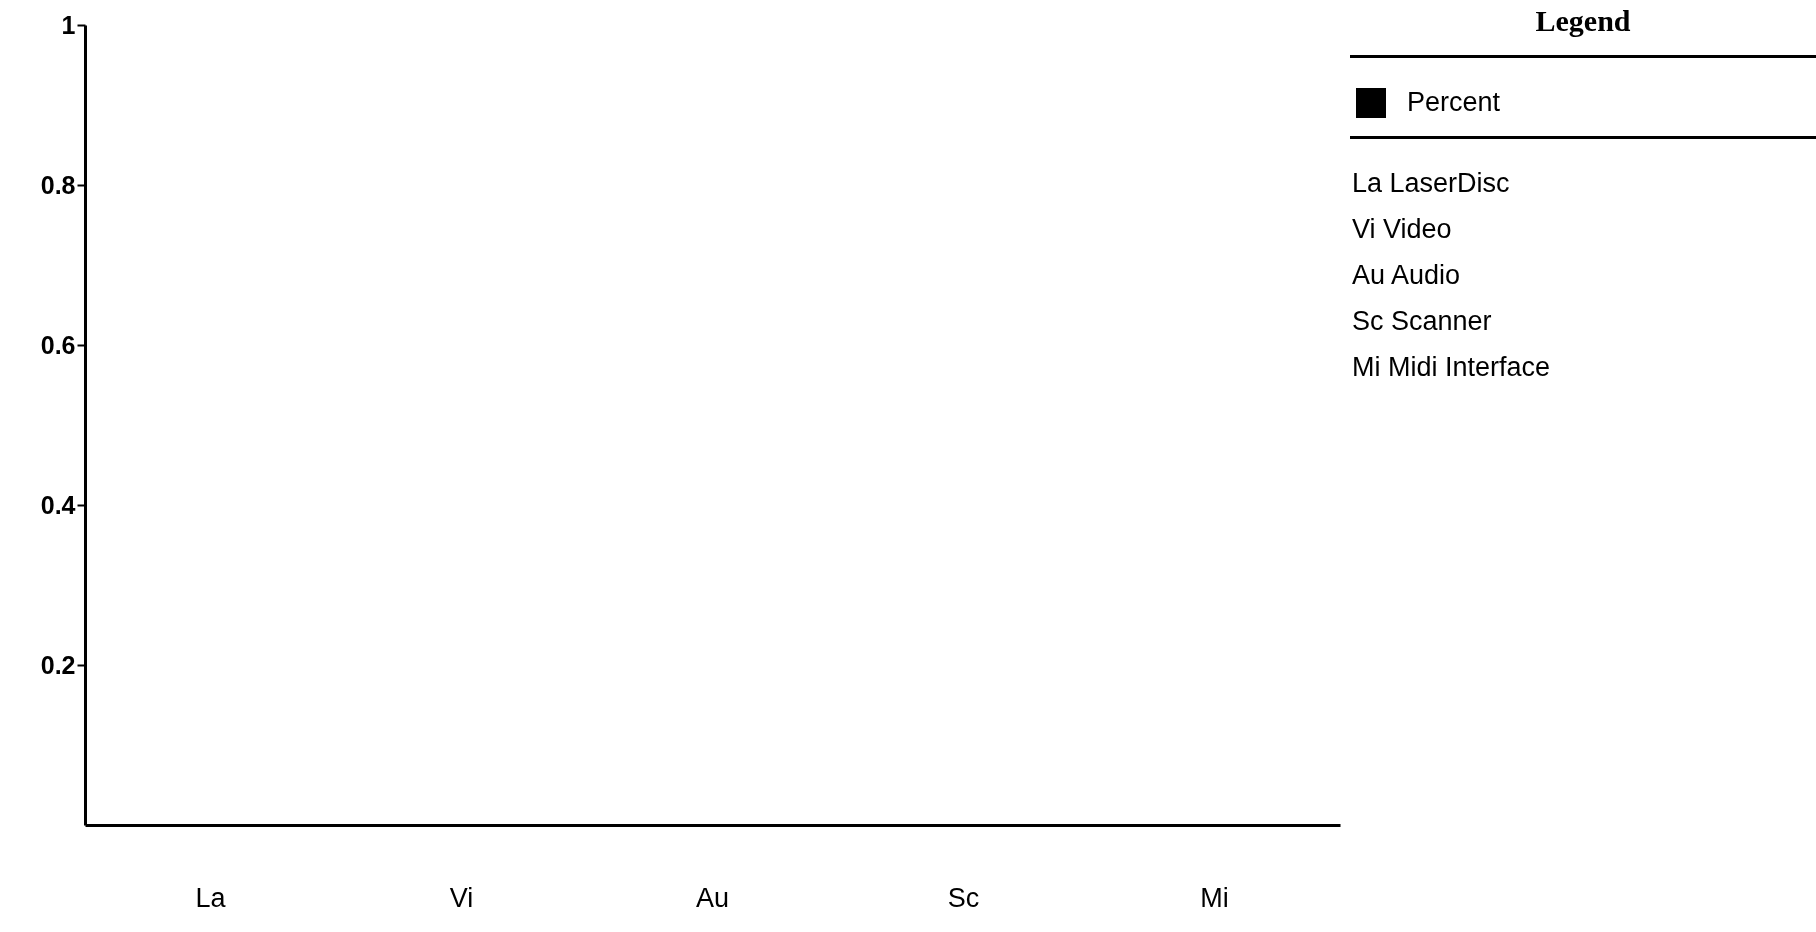 The height and width of the screenshot is (932, 1816). What do you see at coordinates (461, 897) in the screenshot?
I see `x-tick-label: Vi` at bounding box center [461, 897].